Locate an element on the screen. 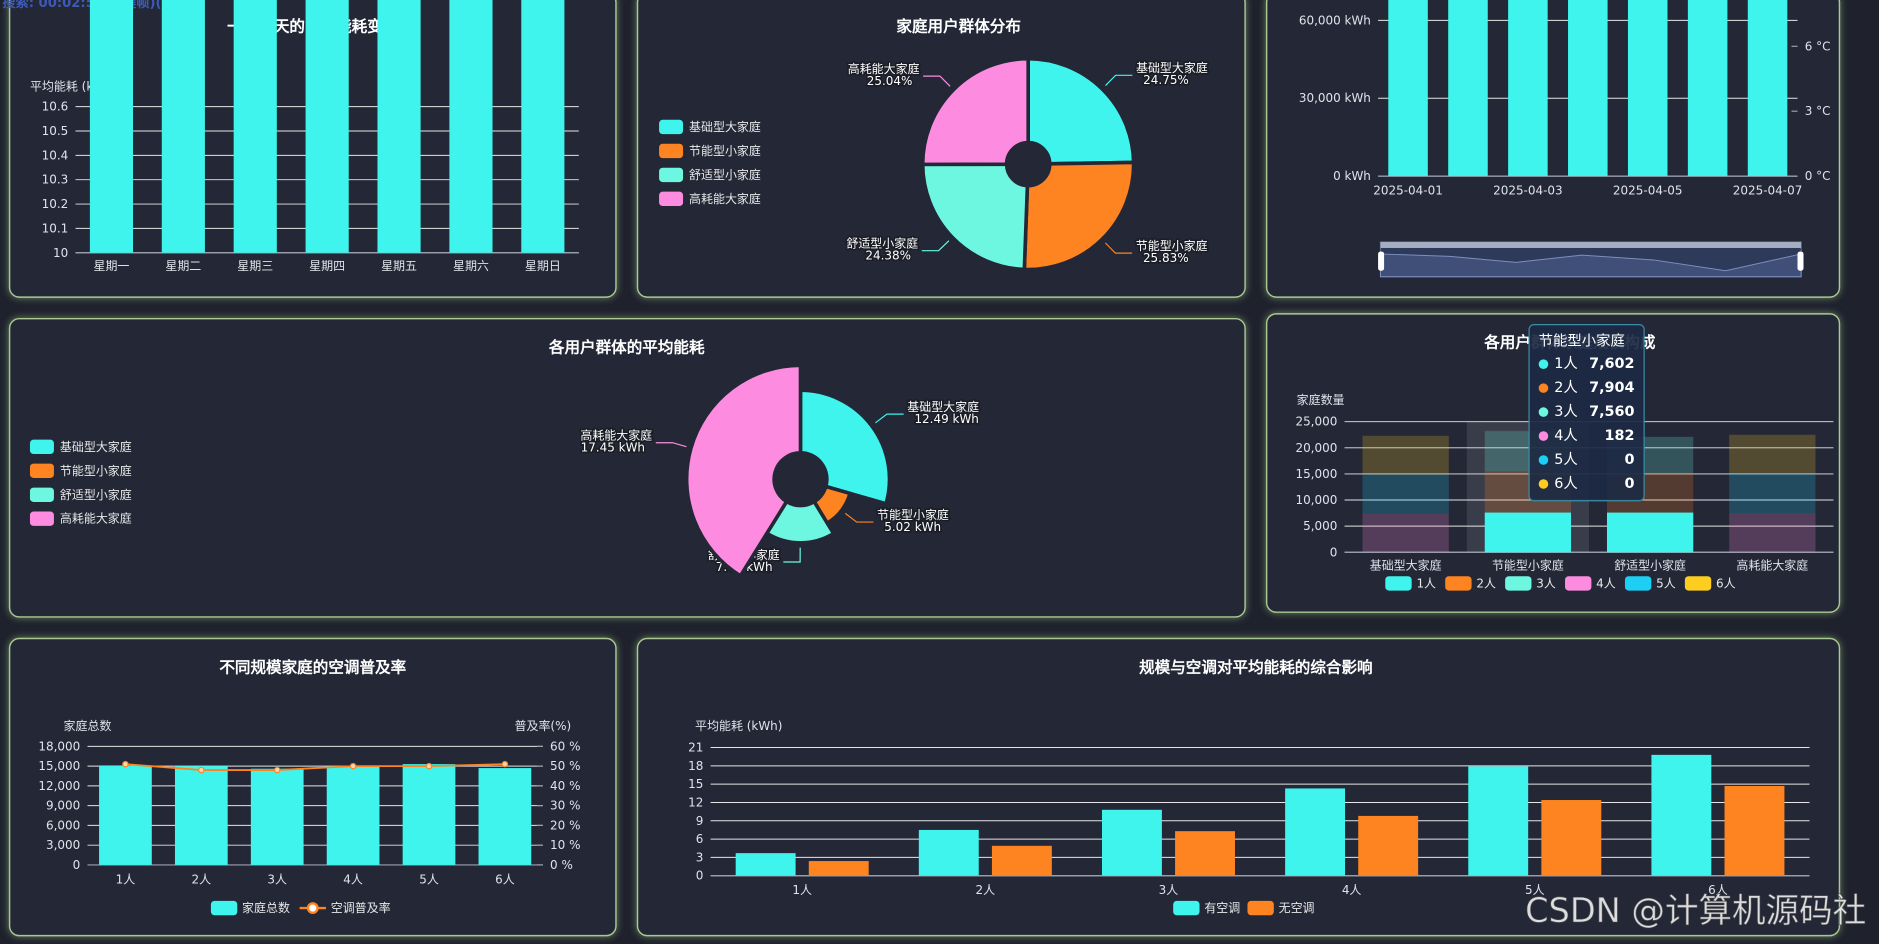 The width and height of the screenshot is (1879, 944). x-tick-label: 星期二 is located at coordinates (183, 266).